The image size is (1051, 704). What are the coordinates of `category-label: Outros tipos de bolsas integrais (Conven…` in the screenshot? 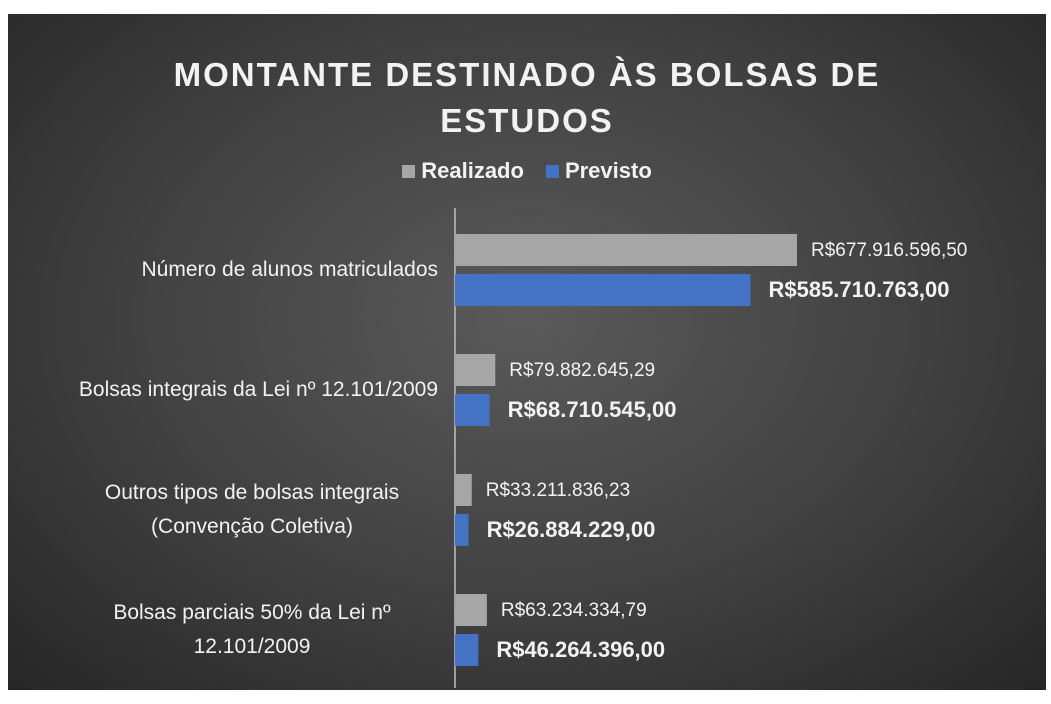 It's located at (252, 509).